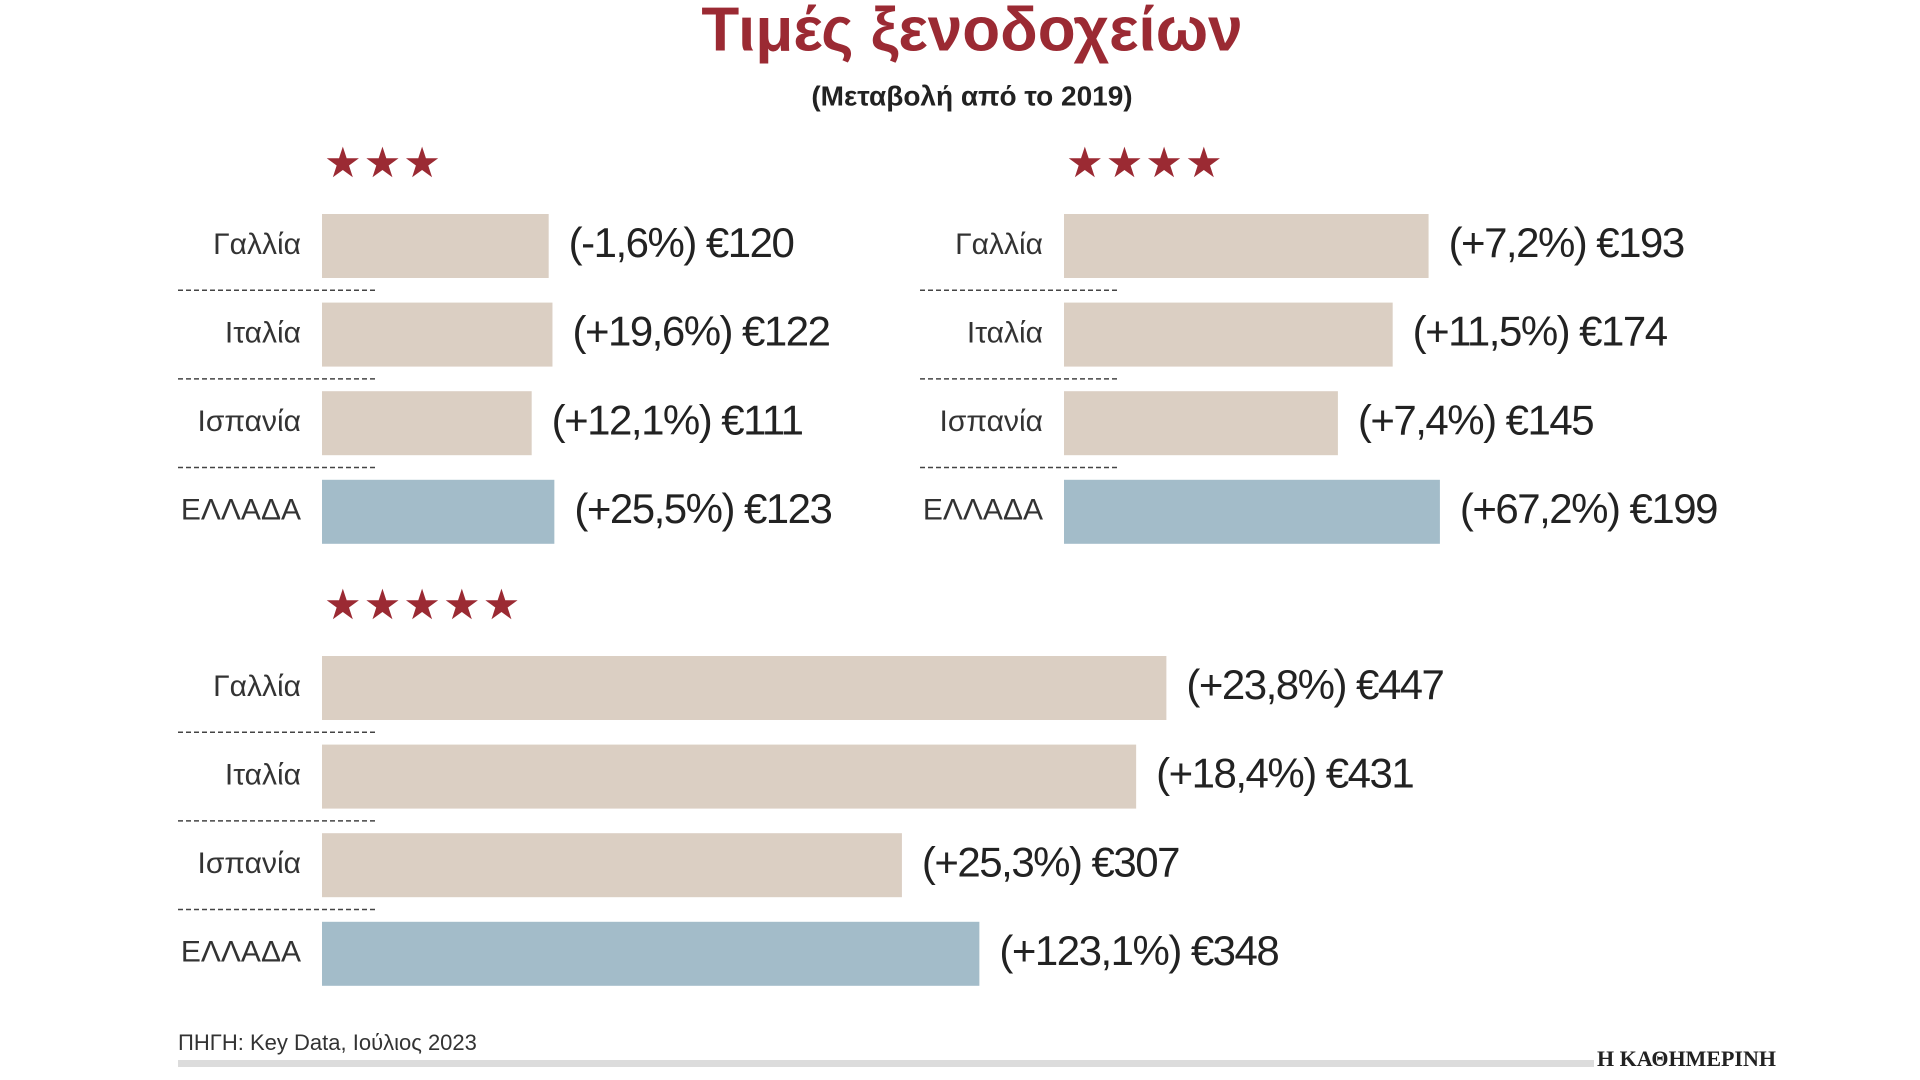 The image size is (1920, 1080). Describe the element at coordinates (1674, 508) in the screenshot. I see `value-label: €199` at that location.